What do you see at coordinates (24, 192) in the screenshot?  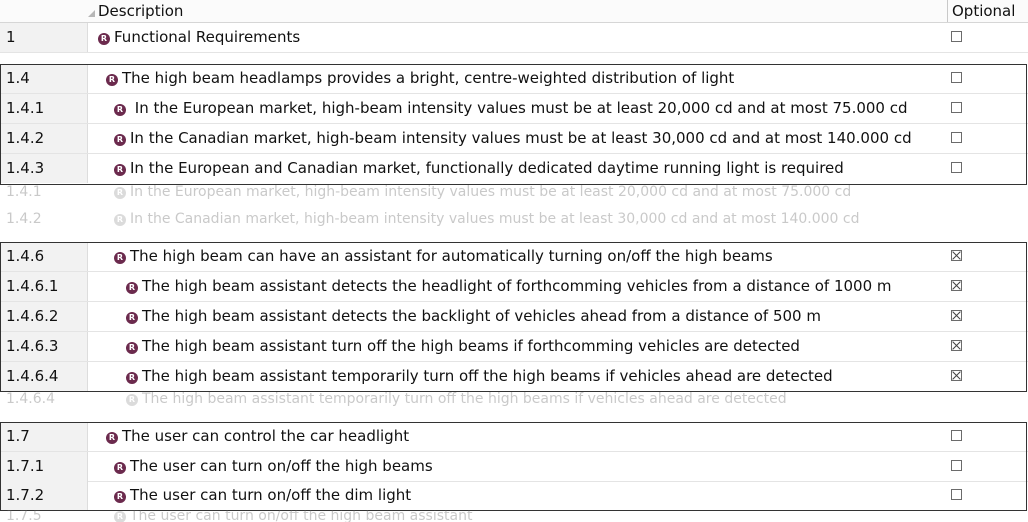 I see `faded-row-id: 1.4.1` at bounding box center [24, 192].